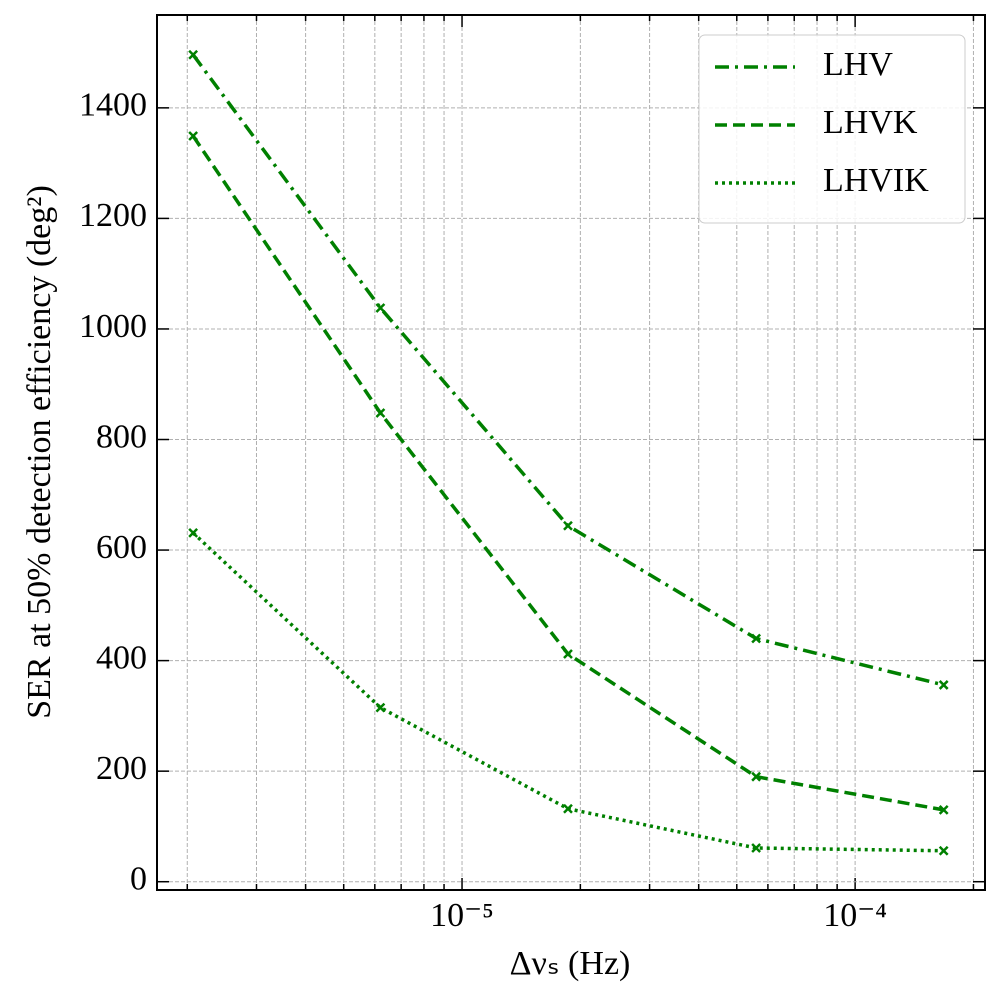 The width and height of the screenshot is (1000, 1000). I want to click on y-tick-label: 0, so click(138, 879).